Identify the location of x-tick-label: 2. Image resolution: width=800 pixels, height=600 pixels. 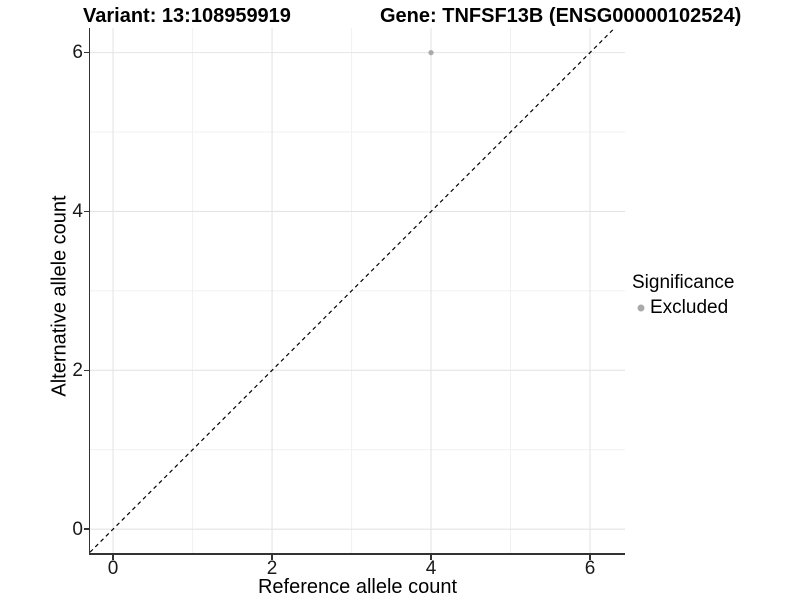
(272, 568).